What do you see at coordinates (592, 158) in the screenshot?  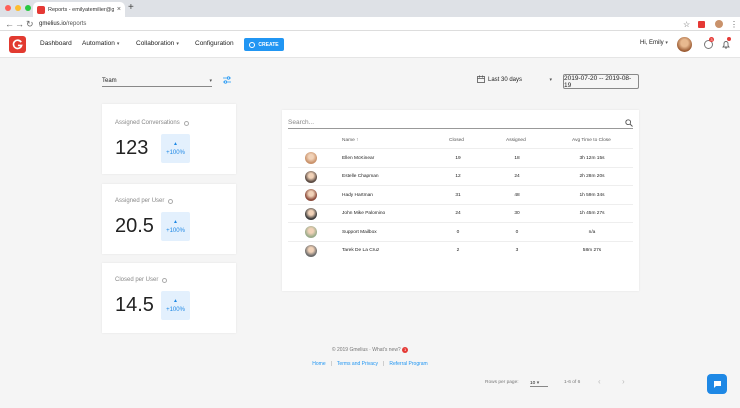 I see `cell-avg-time: 3h 12m 15s` at bounding box center [592, 158].